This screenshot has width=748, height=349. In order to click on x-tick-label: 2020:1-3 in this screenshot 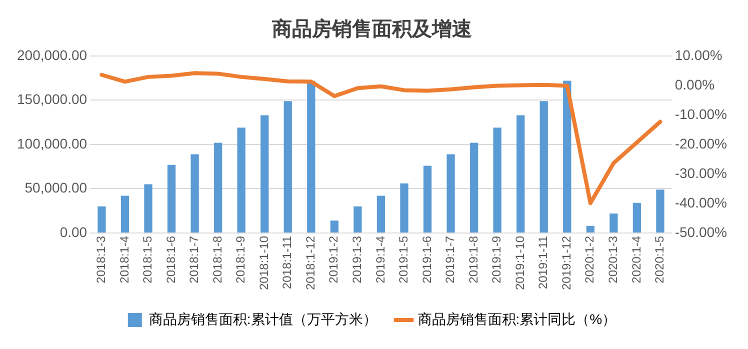, I will do `click(613, 260)`.